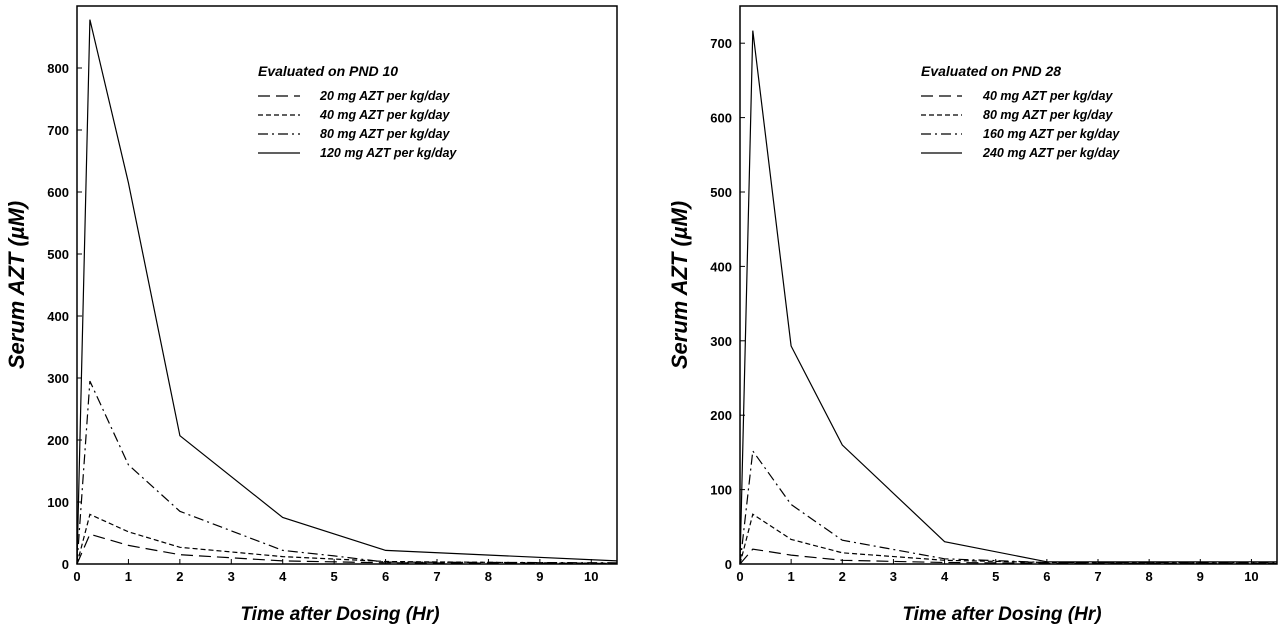 Image resolution: width=1278 pixels, height=630 pixels. What do you see at coordinates (388, 153) in the screenshot?
I see `legend-label: 120 mg AZT per kg/day` at bounding box center [388, 153].